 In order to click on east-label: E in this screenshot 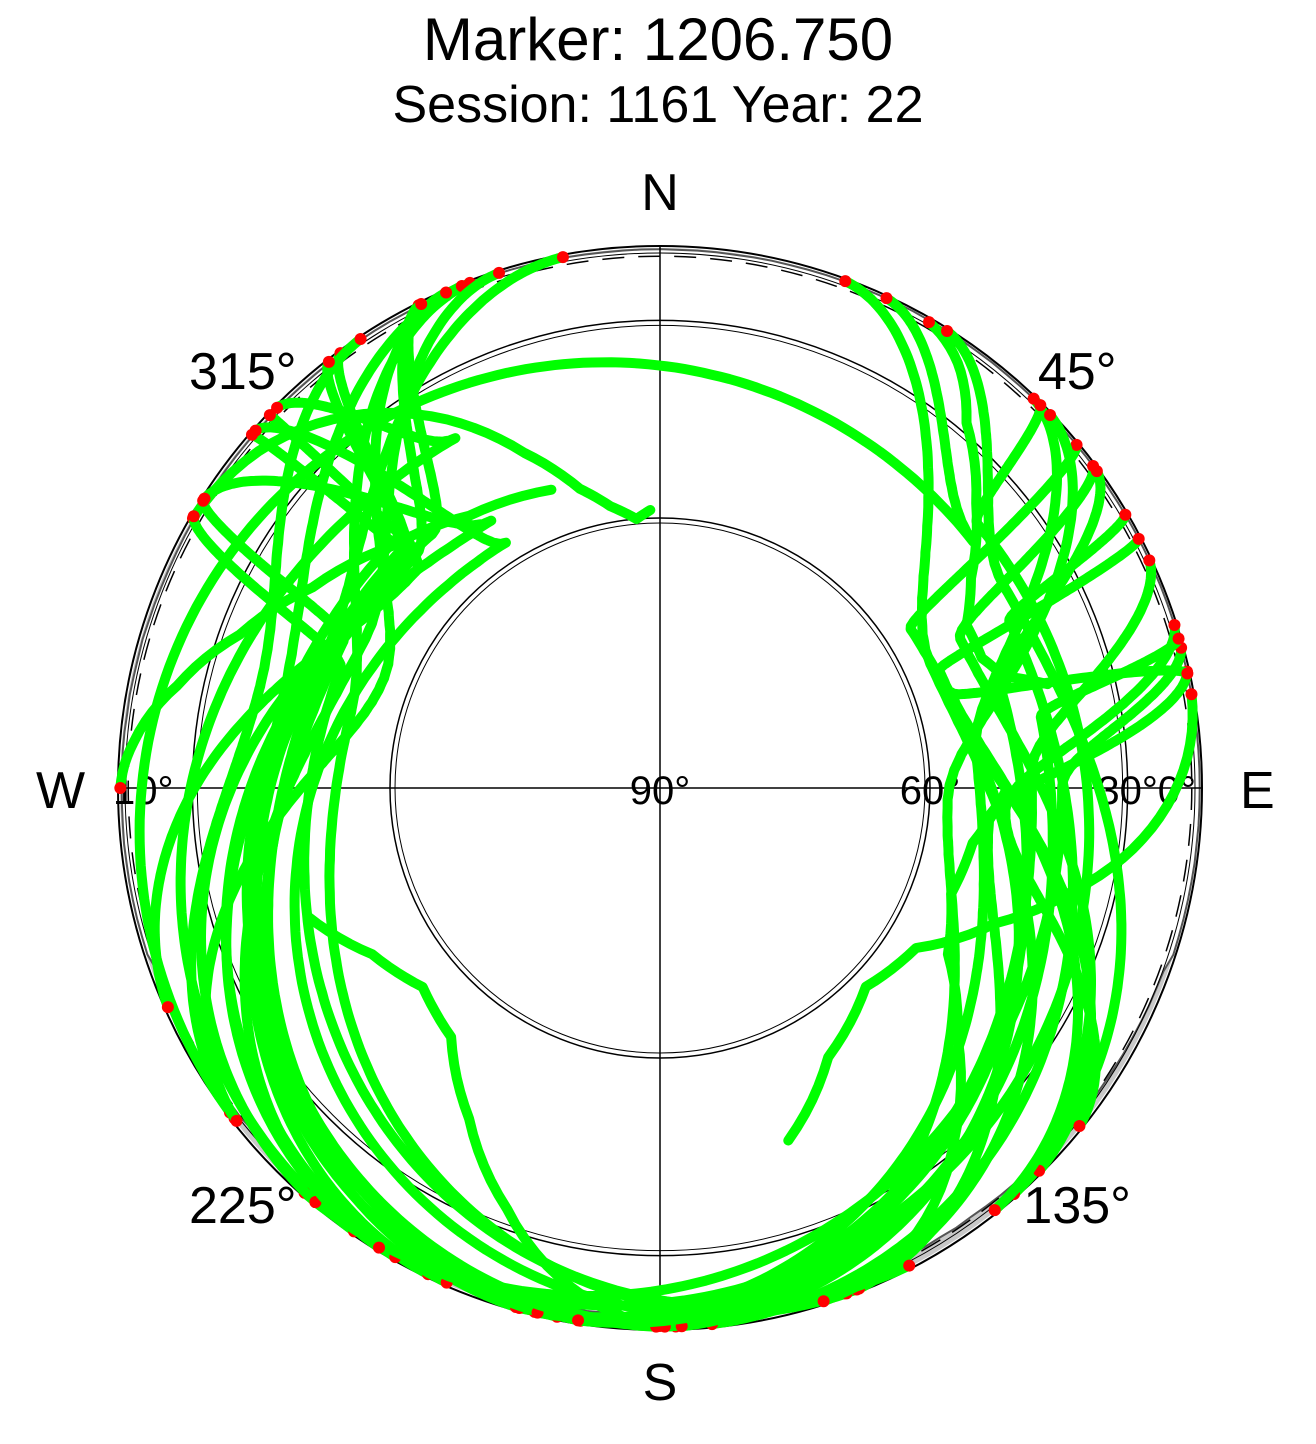, I will do `click(1257, 791)`.